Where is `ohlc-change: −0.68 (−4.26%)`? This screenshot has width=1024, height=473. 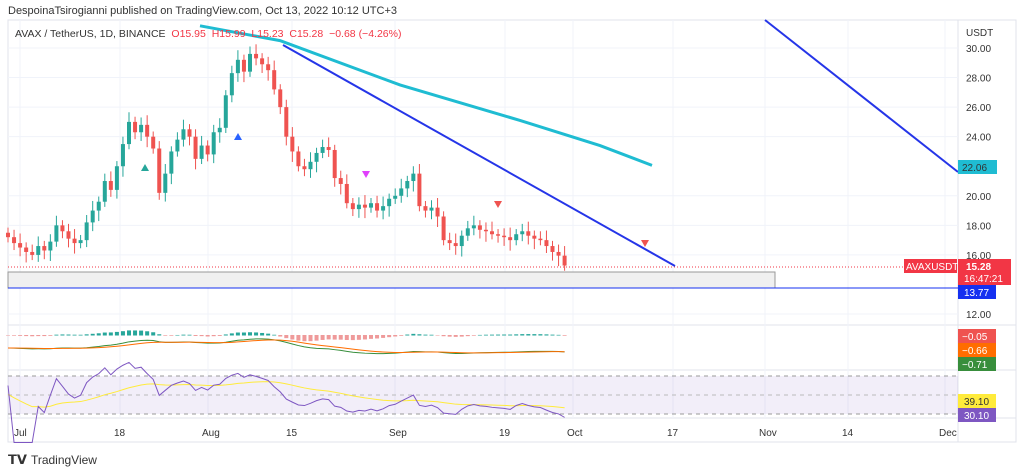
ohlc-change: −0.68 (−4.26%) is located at coordinates (365, 34).